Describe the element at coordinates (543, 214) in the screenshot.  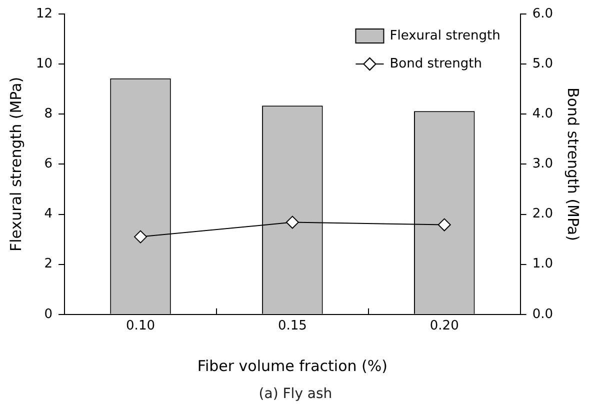
I see `y2-tick-label: 2.0` at that location.